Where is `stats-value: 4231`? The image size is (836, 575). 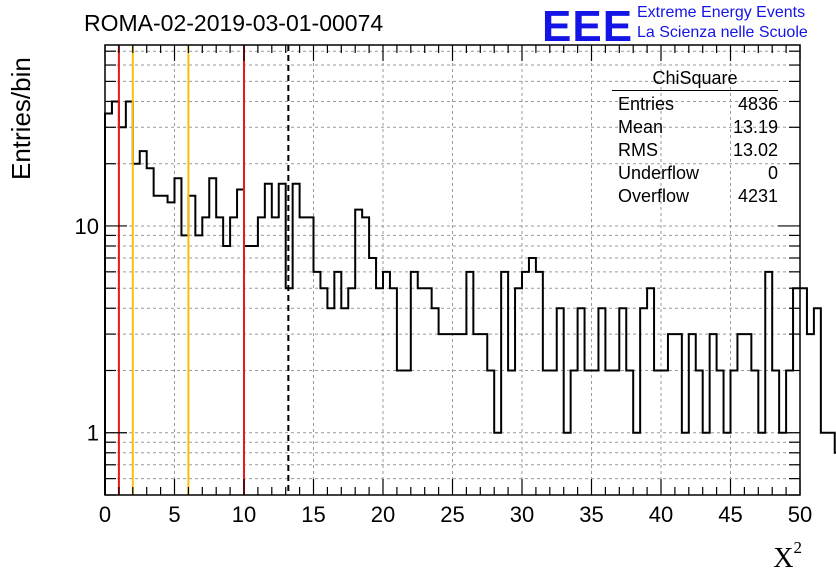
stats-value: 4231 is located at coordinates (757, 196).